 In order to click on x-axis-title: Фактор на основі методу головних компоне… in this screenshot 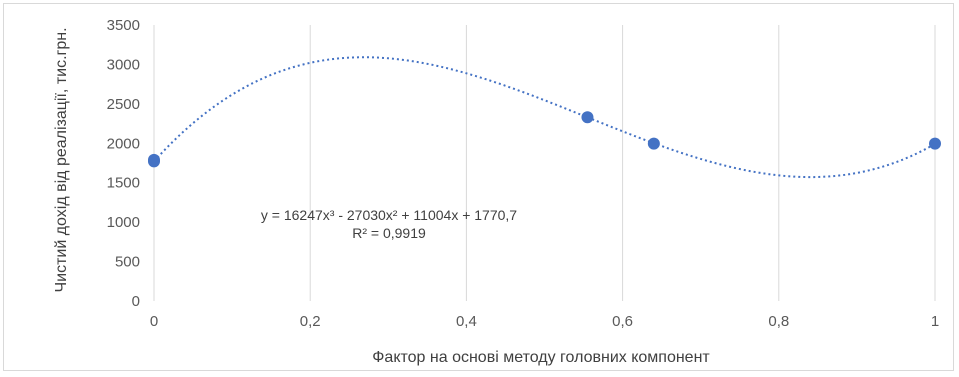, I will do `click(541, 357)`.